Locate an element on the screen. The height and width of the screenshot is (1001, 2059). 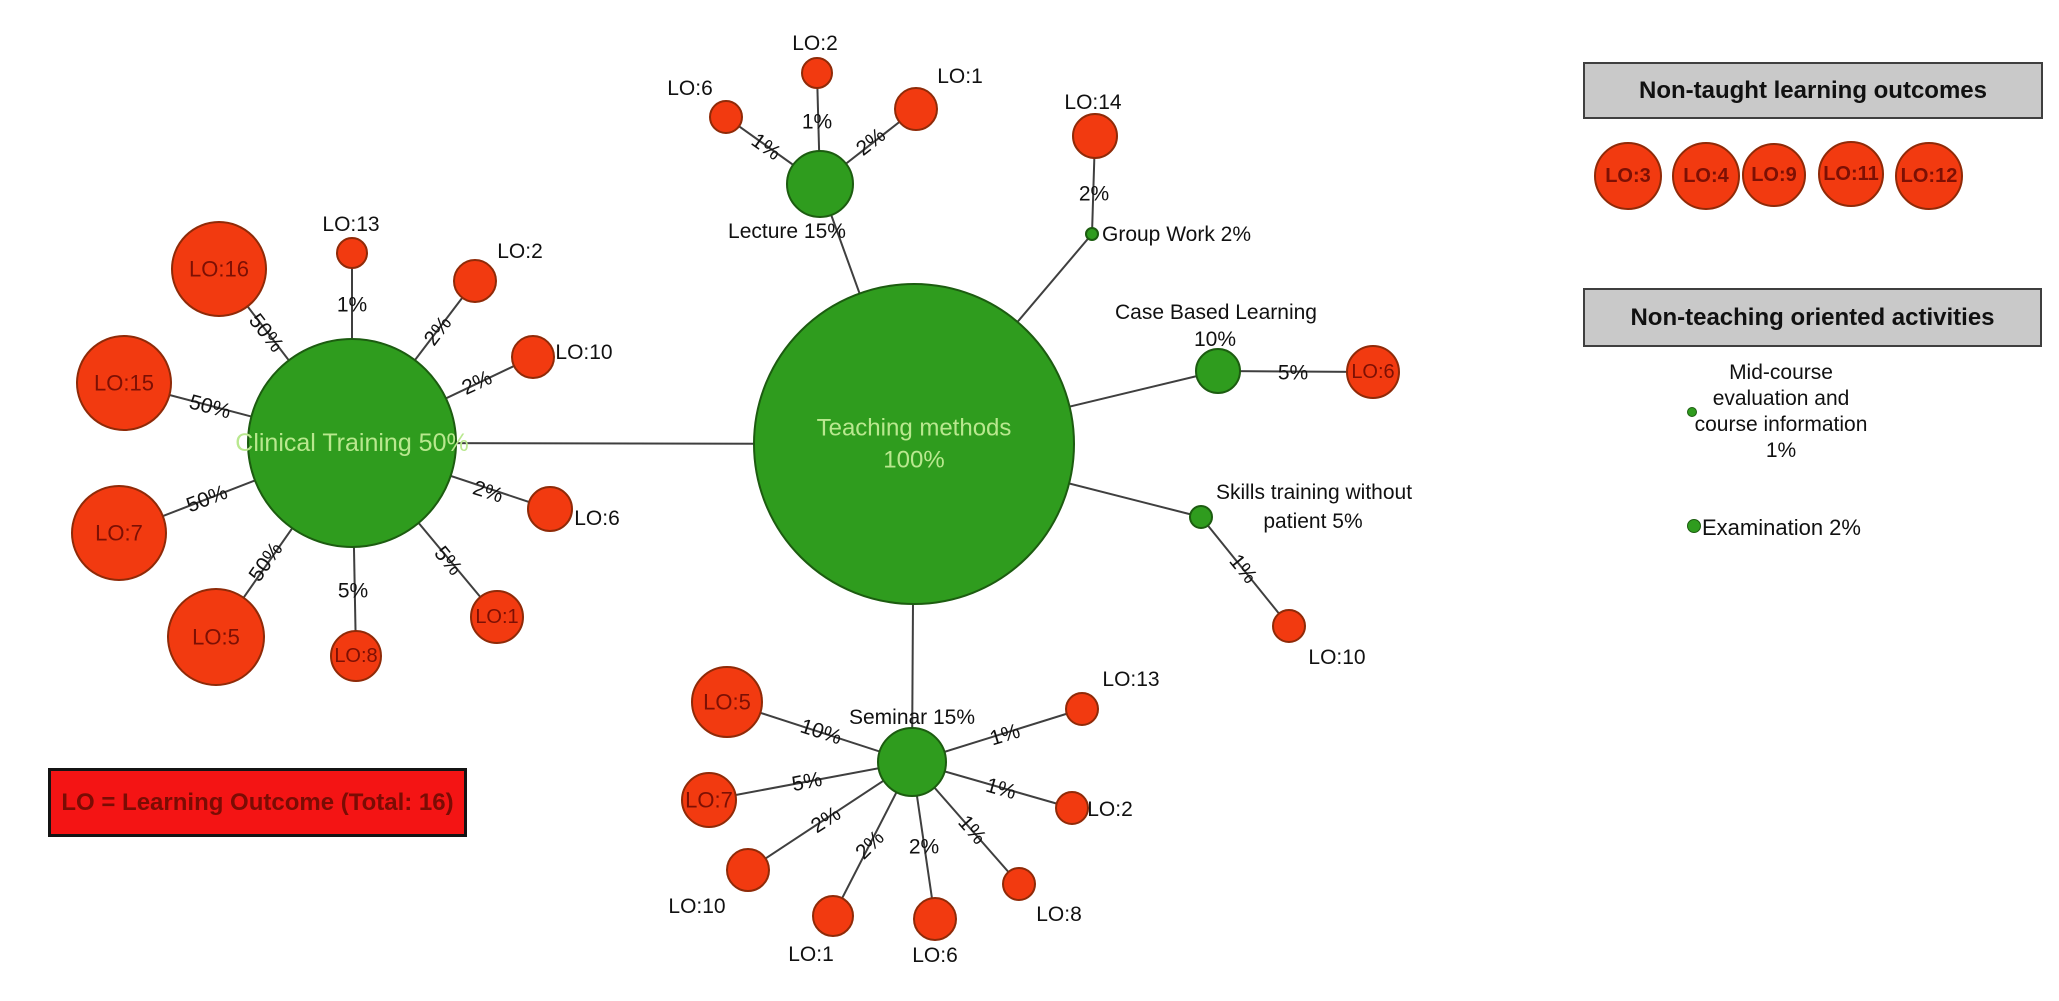
node-label: patient 5% is located at coordinates (1312, 521).